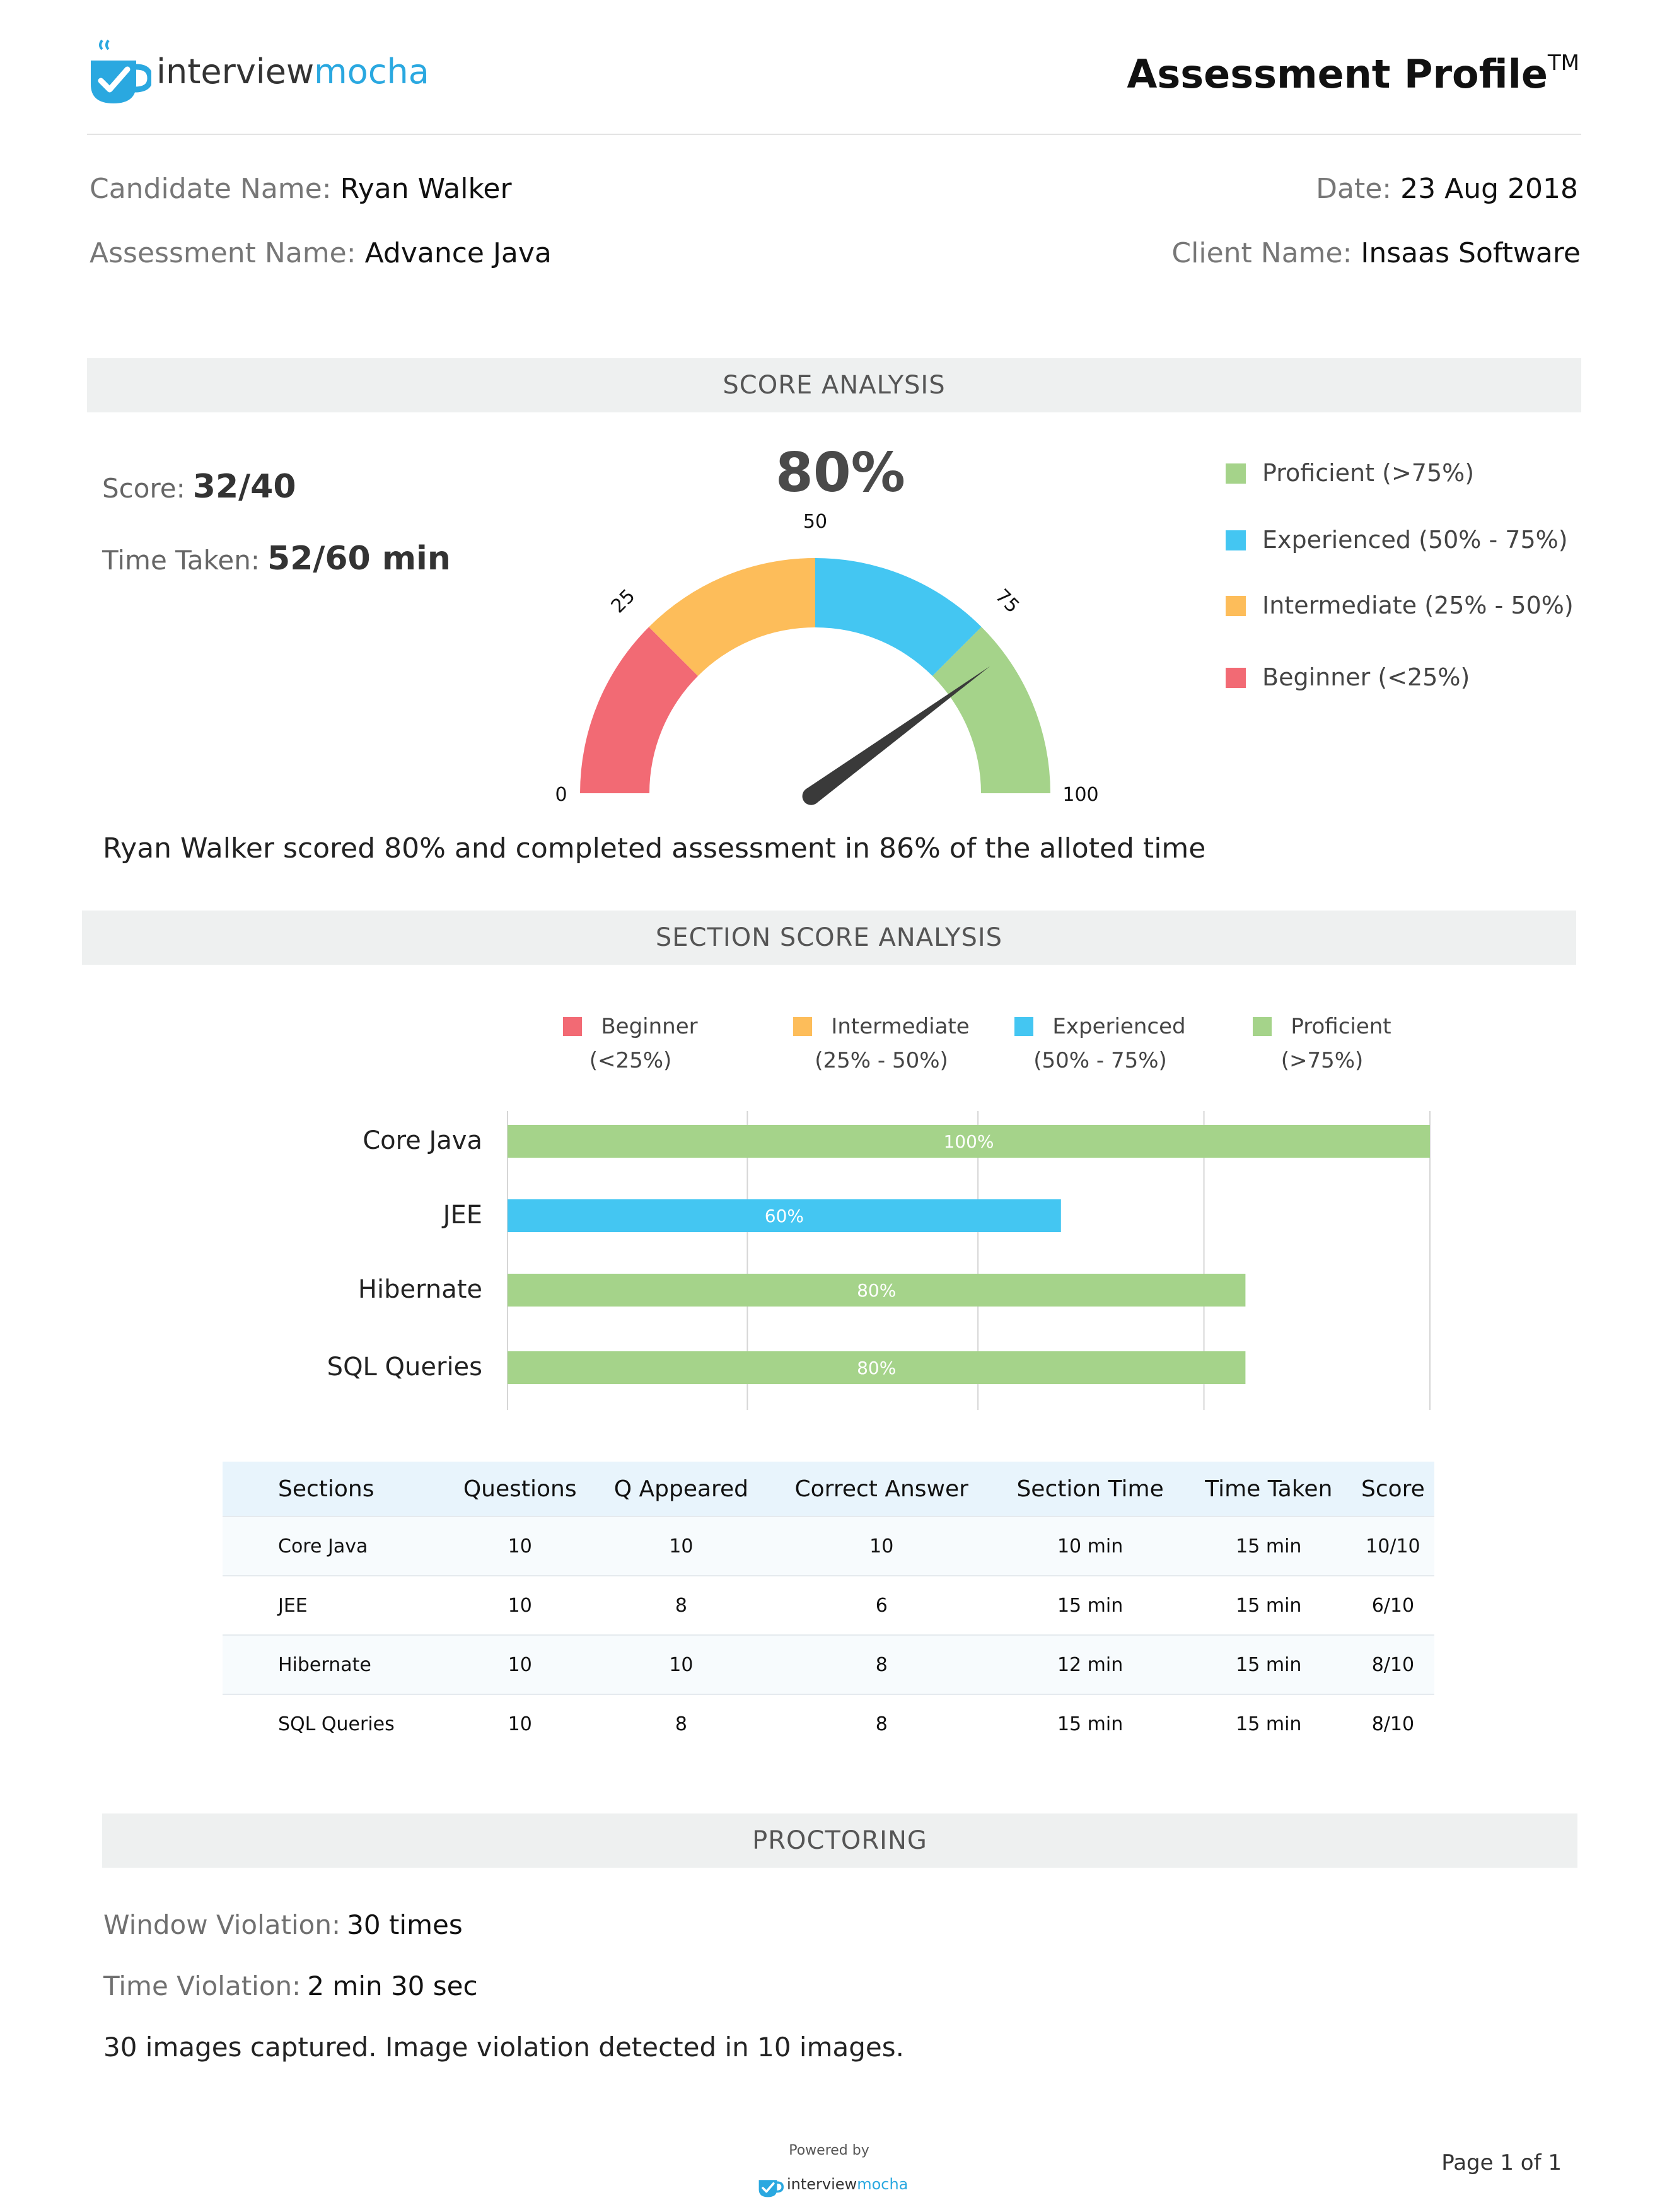 Image resolution: width=1655 pixels, height=2212 pixels. Describe the element at coordinates (1392, 1546) in the screenshot. I see `table-cell: 10/10` at that location.